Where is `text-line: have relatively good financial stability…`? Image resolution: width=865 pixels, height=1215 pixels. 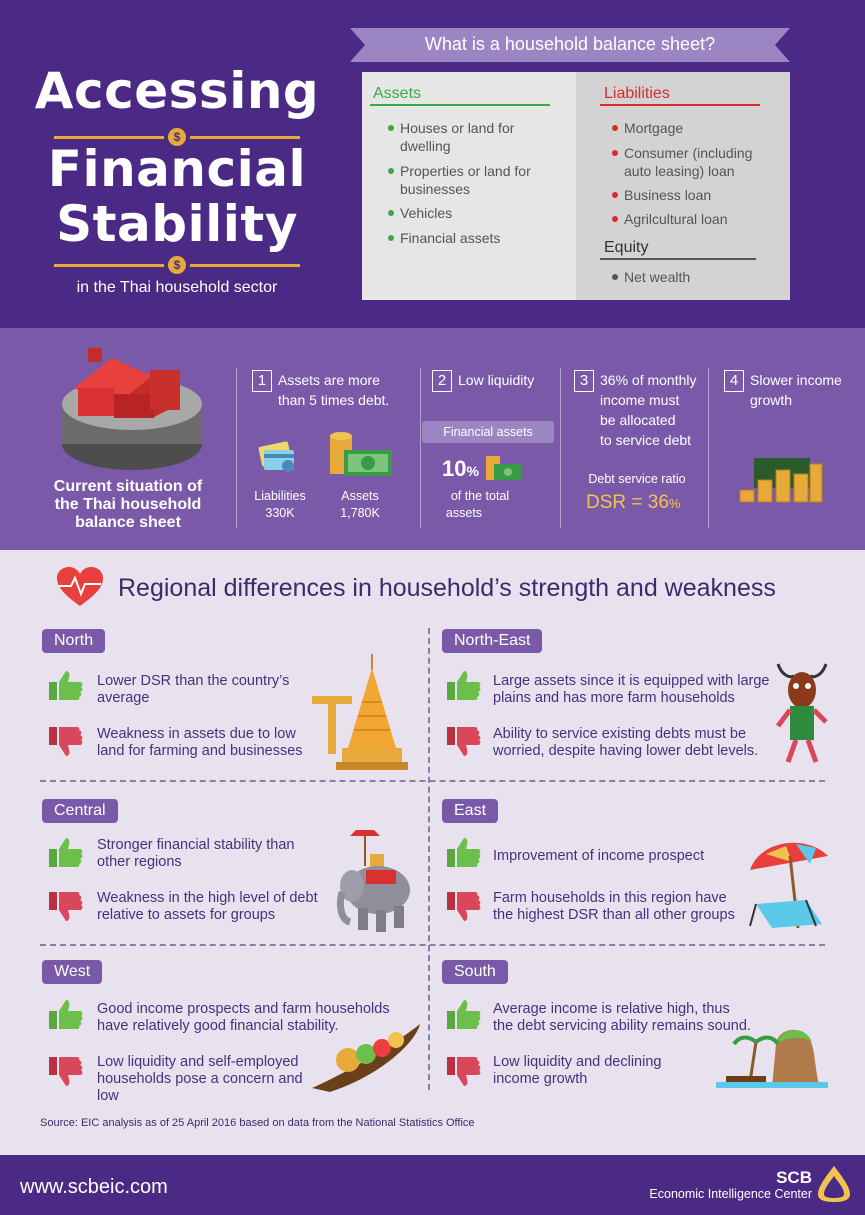
text-line: have relatively good financial stability… is located at coordinates (218, 1026).